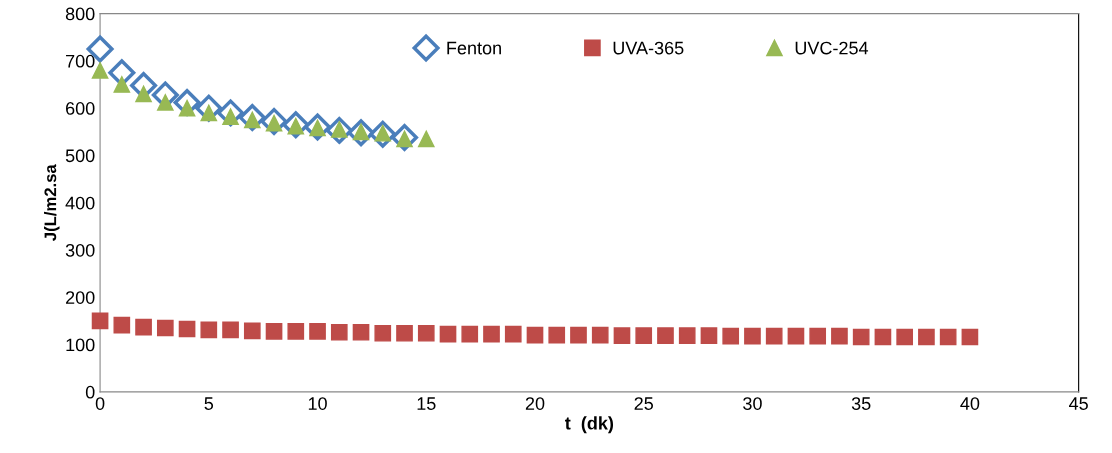  Describe the element at coordinates (474, 48) in the screenshot. I see `legend-label: Fenton` at that location.